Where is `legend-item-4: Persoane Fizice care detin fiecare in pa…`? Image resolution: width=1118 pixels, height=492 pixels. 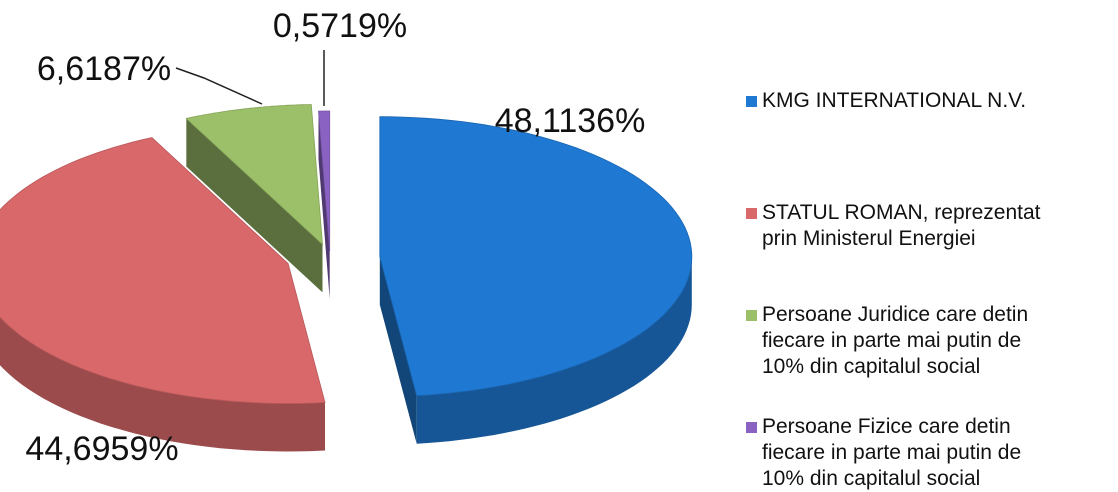
legend-item-4: Persoane Fizice care detin fiecare in pa… is located at coordinates (883, 453).